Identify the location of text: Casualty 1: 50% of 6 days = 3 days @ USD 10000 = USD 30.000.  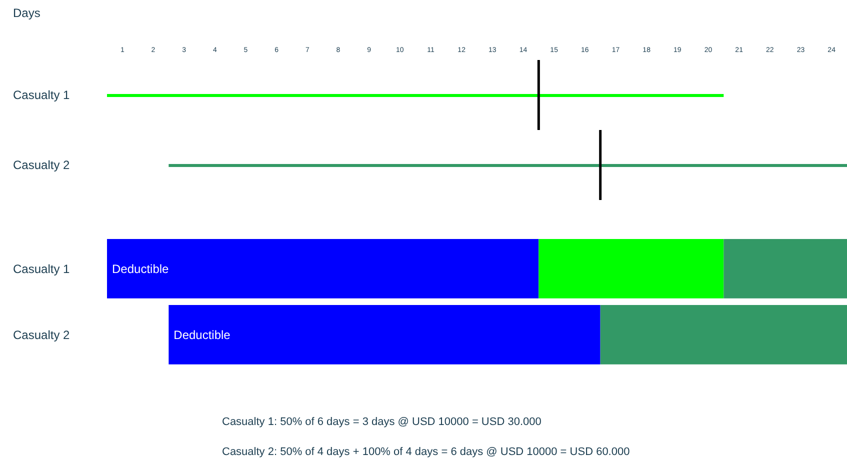
(382, 422).